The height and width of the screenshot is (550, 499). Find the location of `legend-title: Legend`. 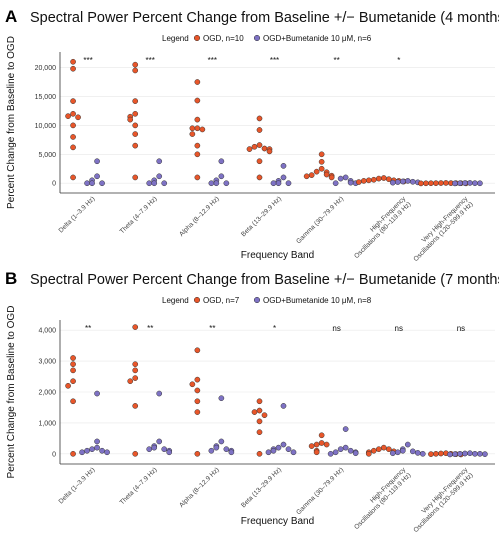

legend-title: Legend is located at coordinates (175, 38).